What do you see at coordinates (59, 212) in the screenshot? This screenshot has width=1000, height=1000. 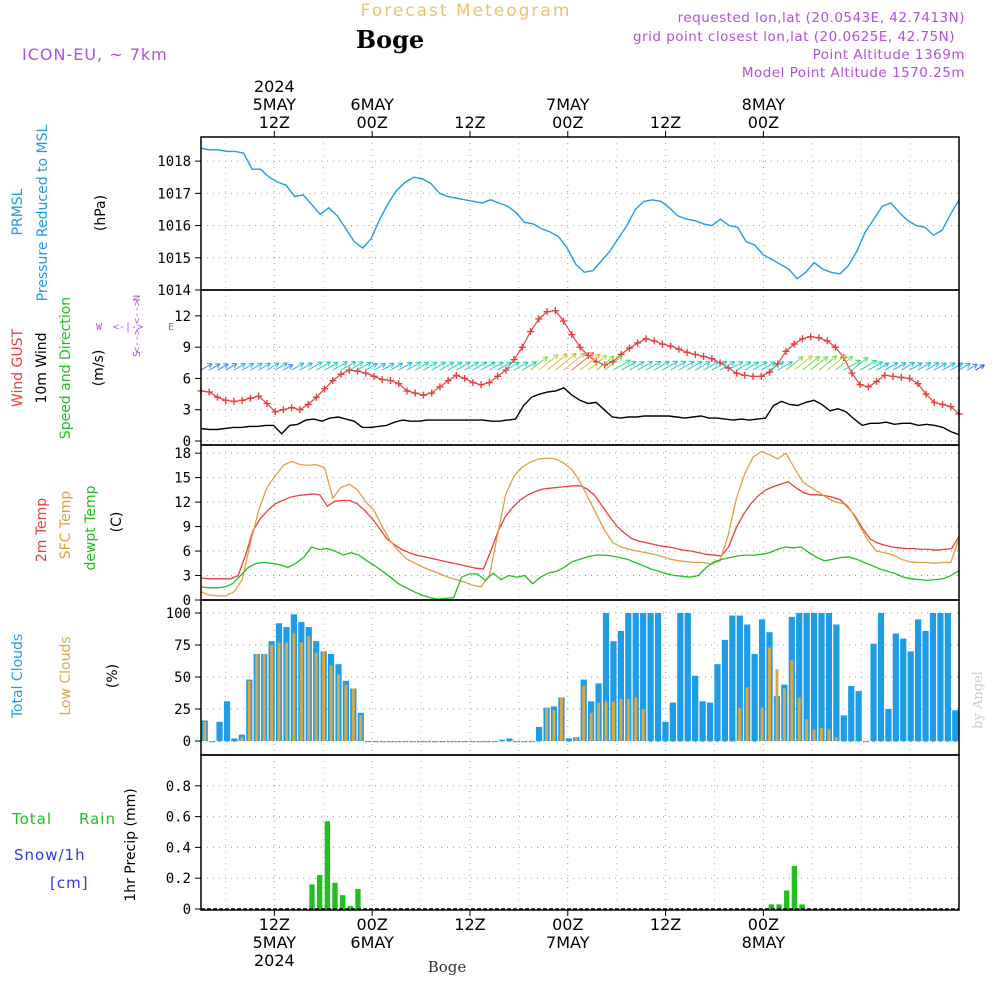 I see `pressure-labels: PRMSL Pressure Reduced to MSL (hPa)` at bounding box center [59, 212].